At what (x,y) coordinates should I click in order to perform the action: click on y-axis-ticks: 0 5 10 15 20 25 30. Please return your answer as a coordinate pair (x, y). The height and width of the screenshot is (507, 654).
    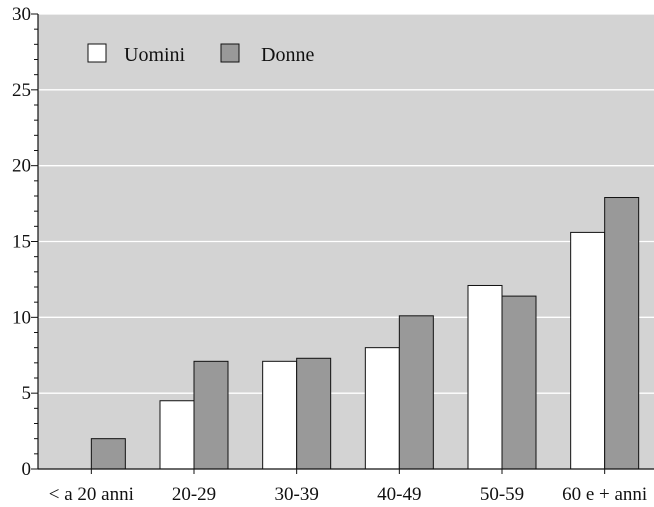
    Looking at the image, I should click on (25, 242).